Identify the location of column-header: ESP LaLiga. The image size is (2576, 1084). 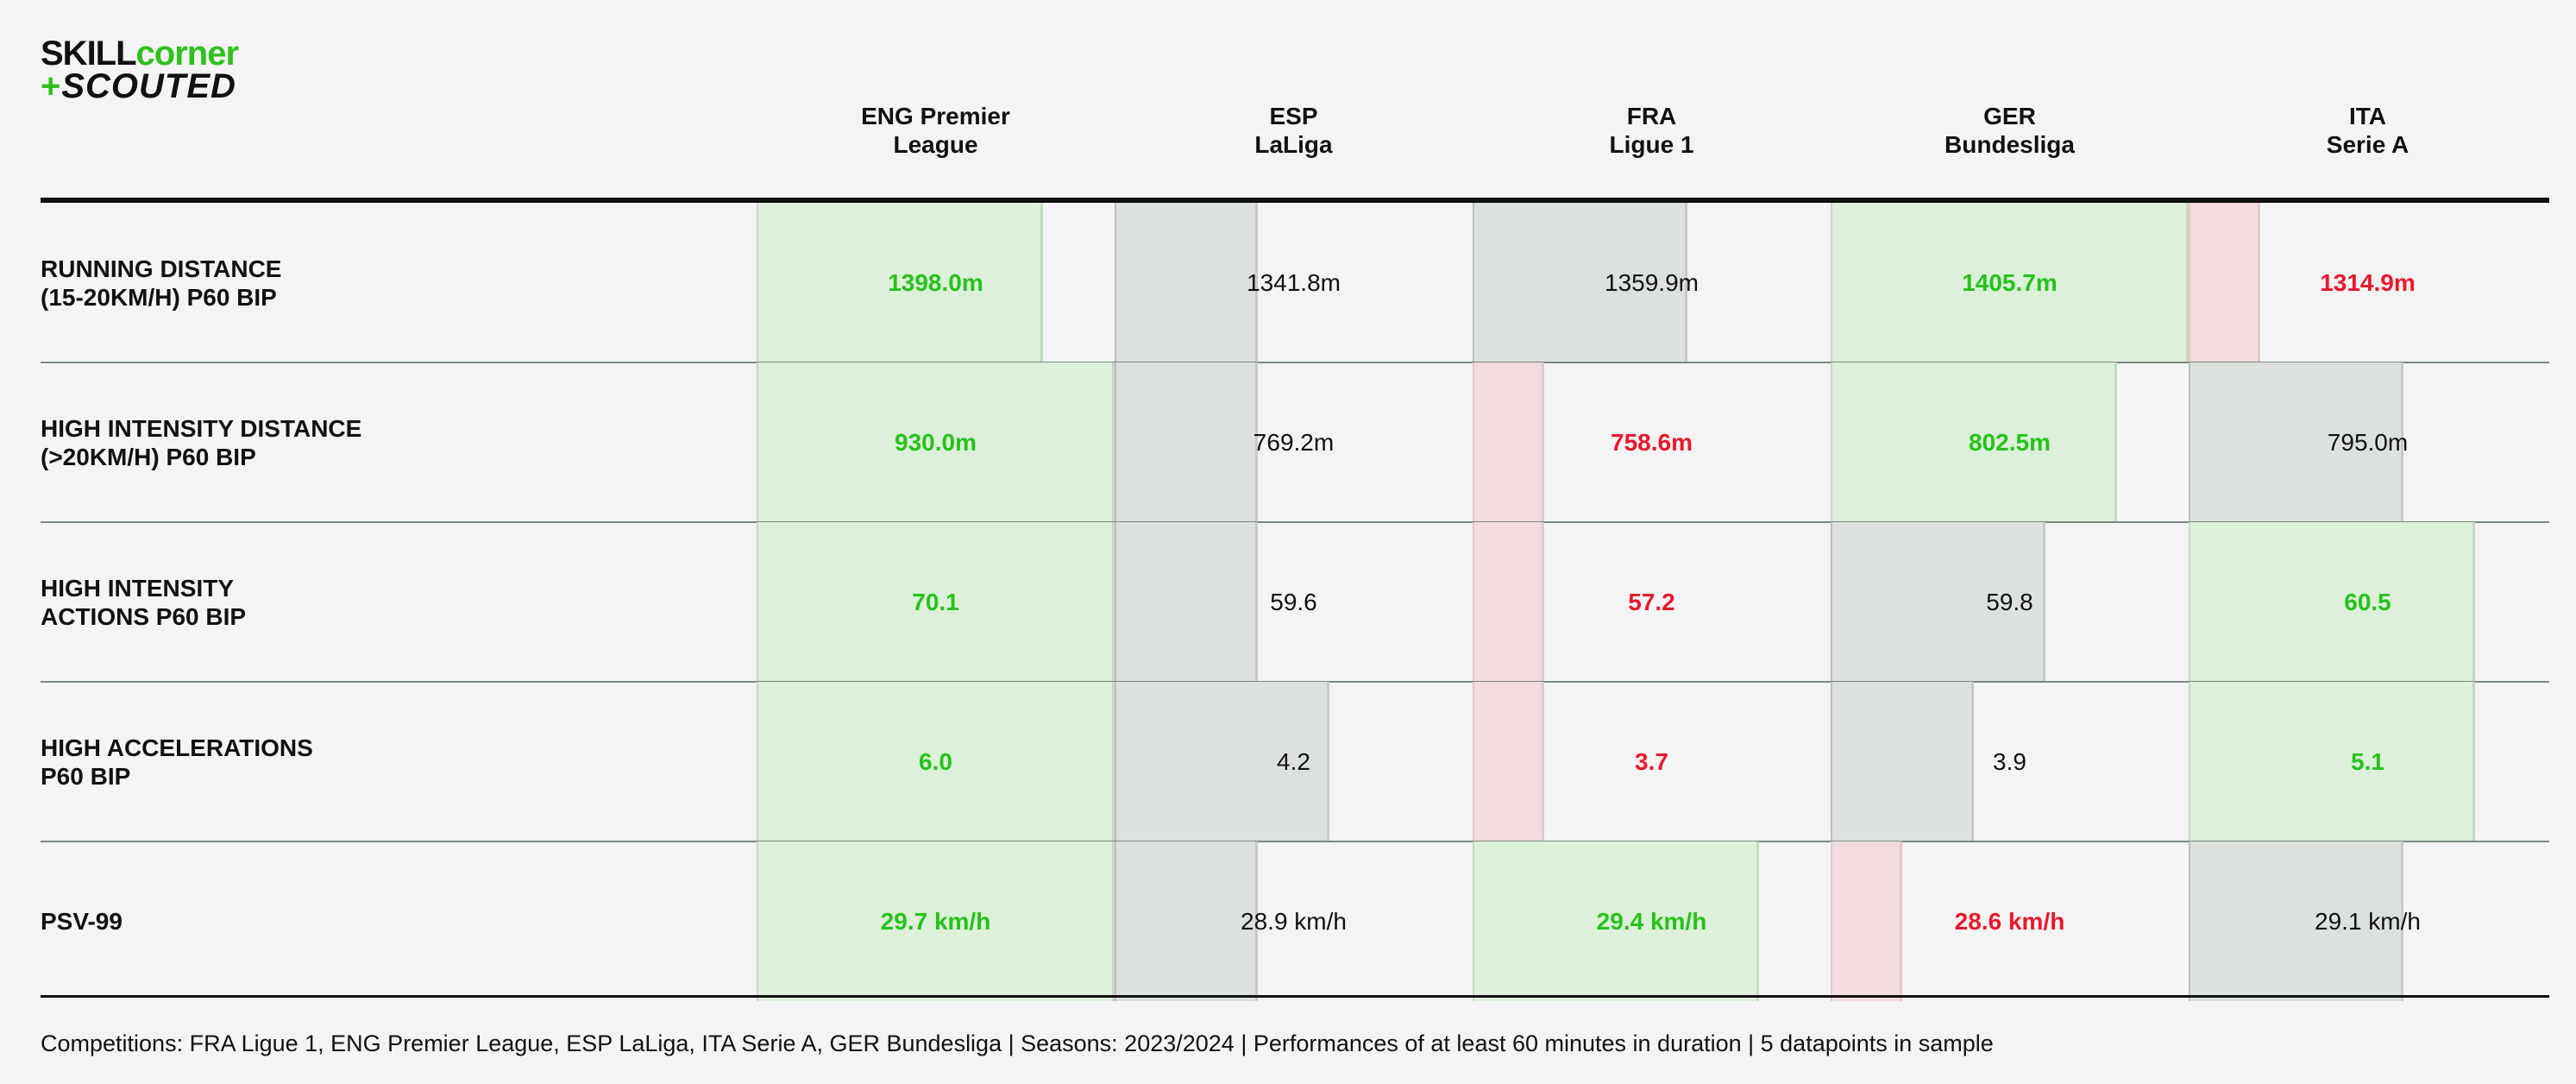
(1294, 137).